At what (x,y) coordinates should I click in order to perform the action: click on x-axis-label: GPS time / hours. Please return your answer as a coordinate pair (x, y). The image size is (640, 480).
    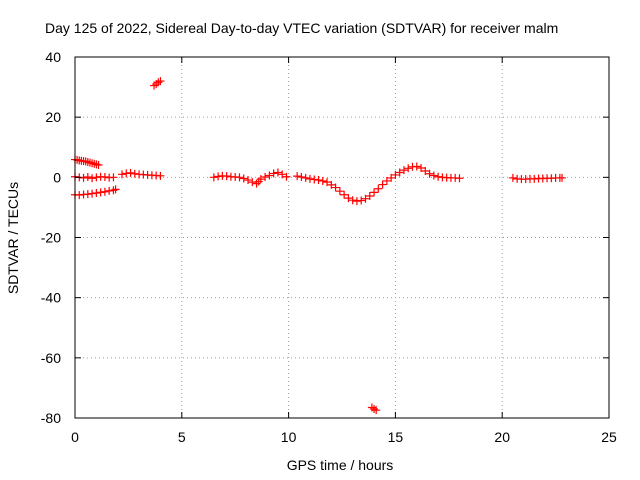
    Looking at the image, I should click on (340, 465).